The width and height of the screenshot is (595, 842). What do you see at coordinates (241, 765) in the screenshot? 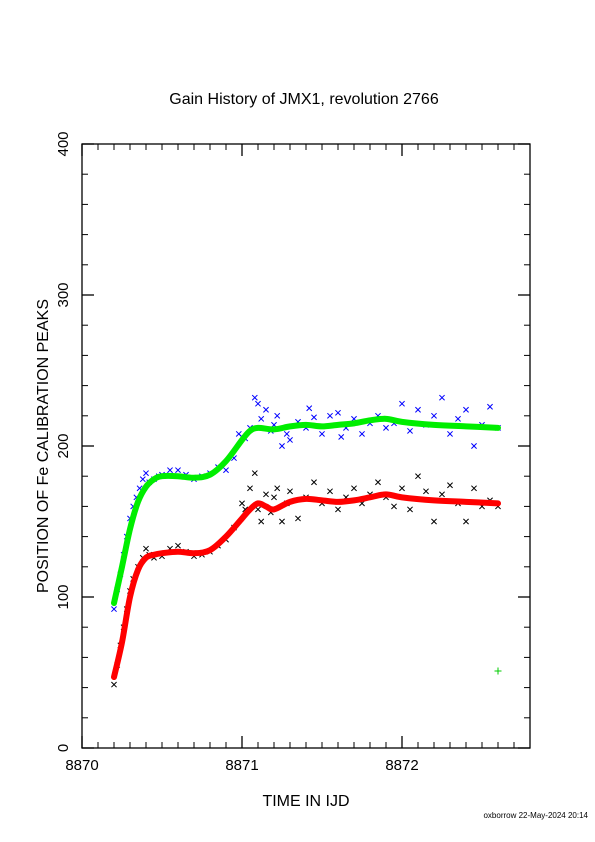
I see `x-tick-label: 8871` at bounding box center [241, 765].